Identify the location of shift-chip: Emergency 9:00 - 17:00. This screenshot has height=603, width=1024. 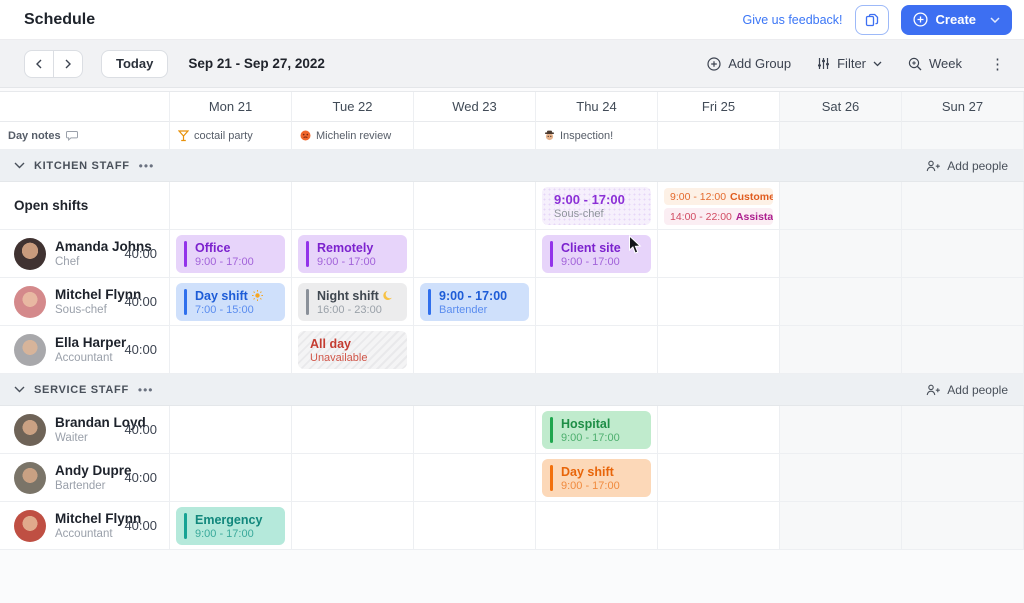
(230, 526).